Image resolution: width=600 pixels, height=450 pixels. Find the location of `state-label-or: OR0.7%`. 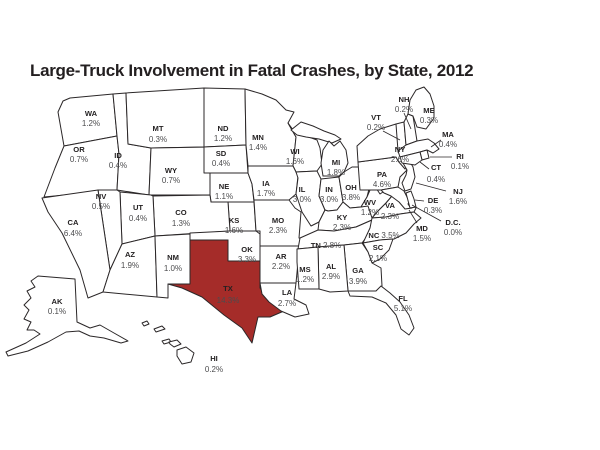

state-label-or: OR0.7% is located at coordinates (79, 154).